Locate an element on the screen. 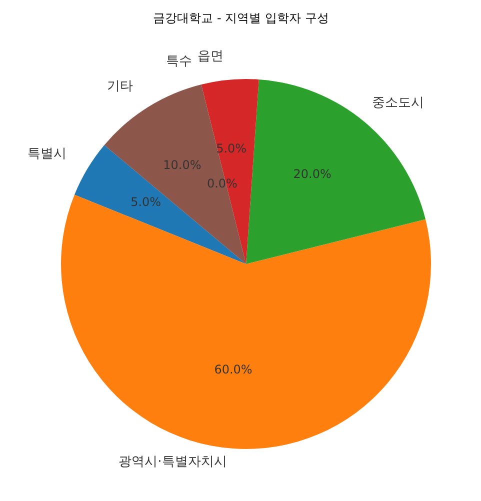 The height and width of the screenshot is (501, 481). data-label: 10.0% is located at coordinates (182, 165).